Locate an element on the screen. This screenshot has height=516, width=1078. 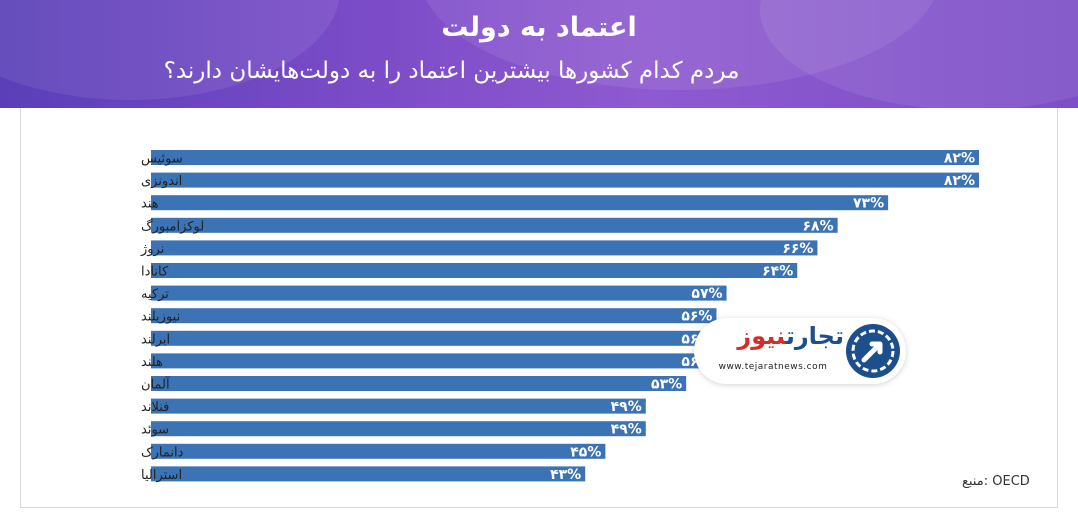
category-label: اندونزی is located at coordinates (161, 181).